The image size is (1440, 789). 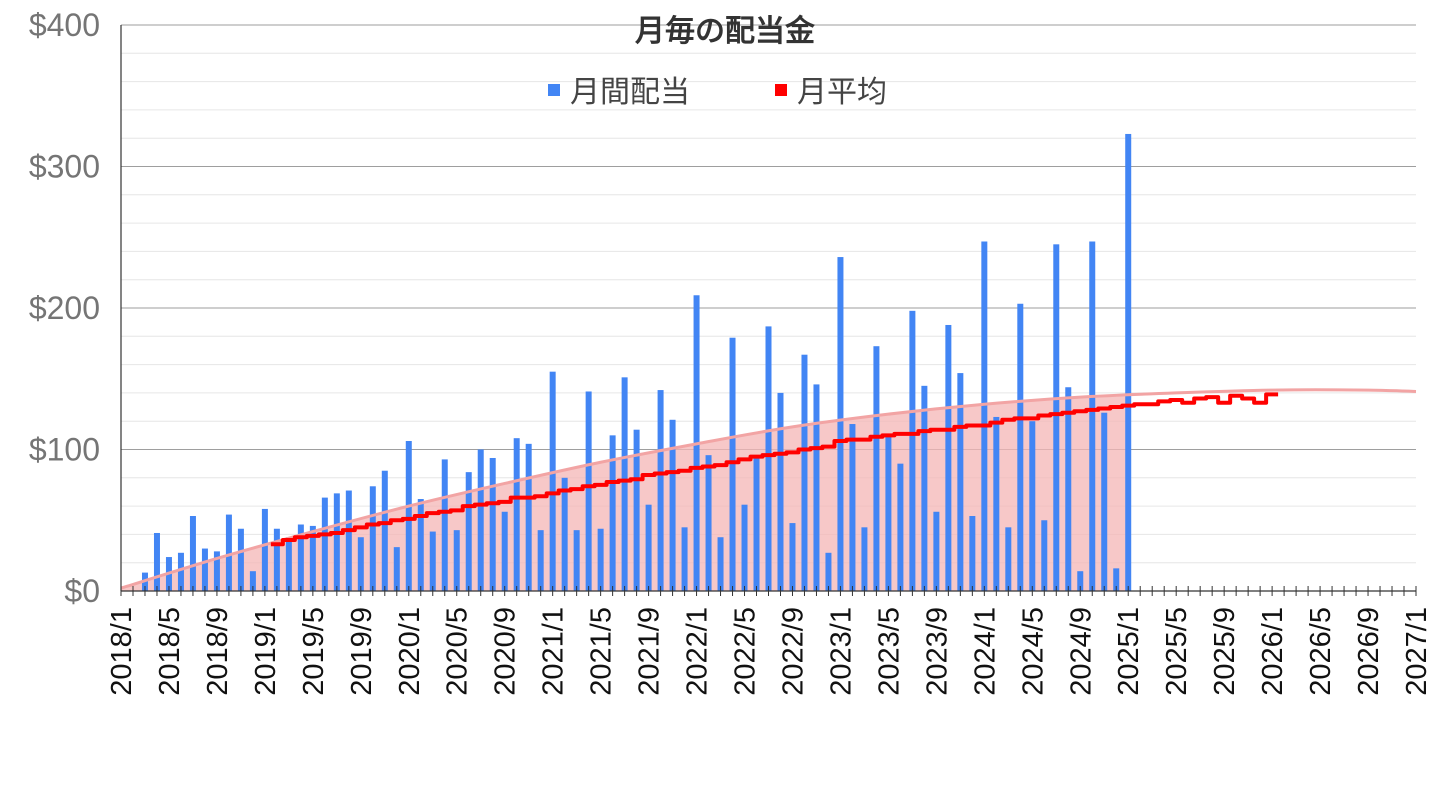 I want to click on x-tick-label: 2027/1, so click(x=1417, y=651).